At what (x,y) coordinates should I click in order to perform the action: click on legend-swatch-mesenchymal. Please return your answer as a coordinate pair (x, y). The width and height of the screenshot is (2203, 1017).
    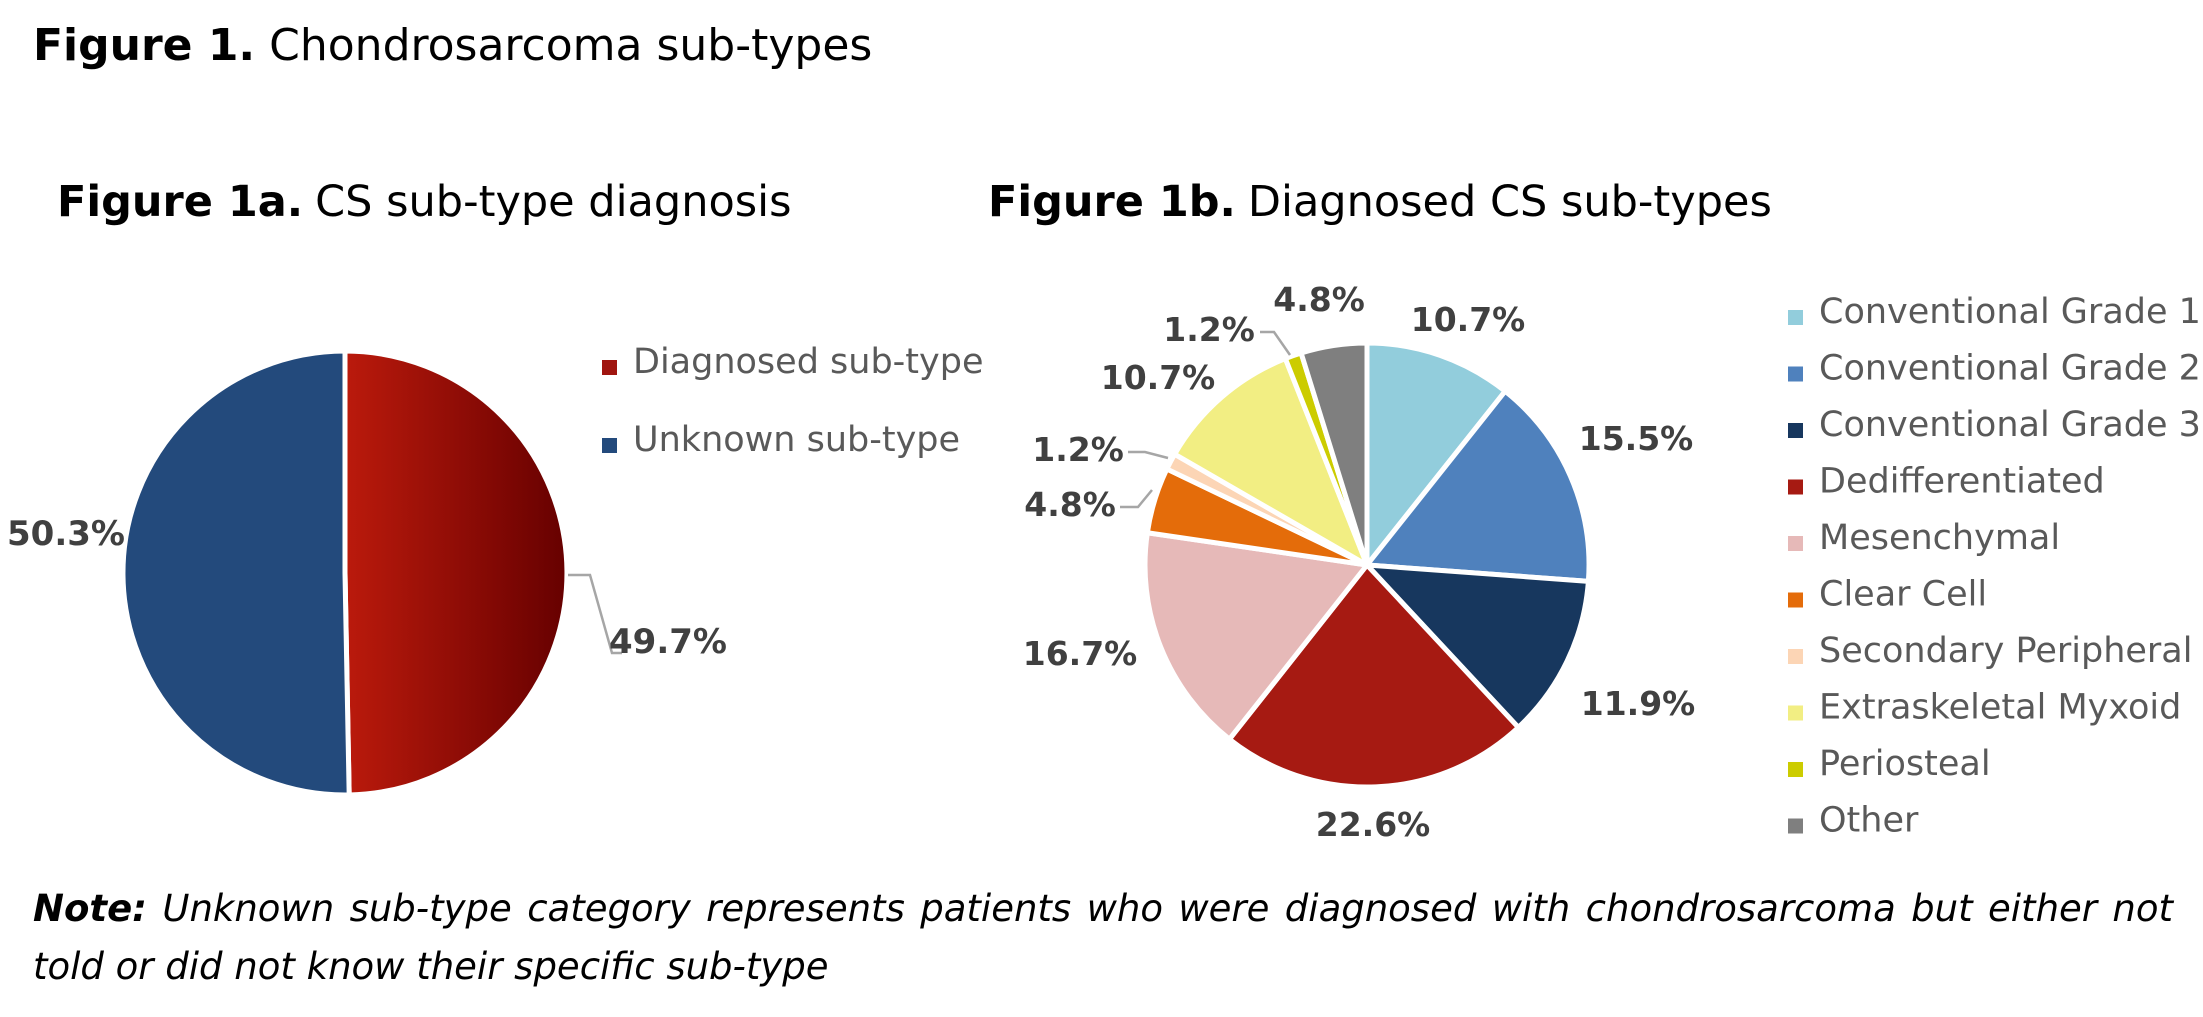
    Looking at the image, I should click on (1795, 543).